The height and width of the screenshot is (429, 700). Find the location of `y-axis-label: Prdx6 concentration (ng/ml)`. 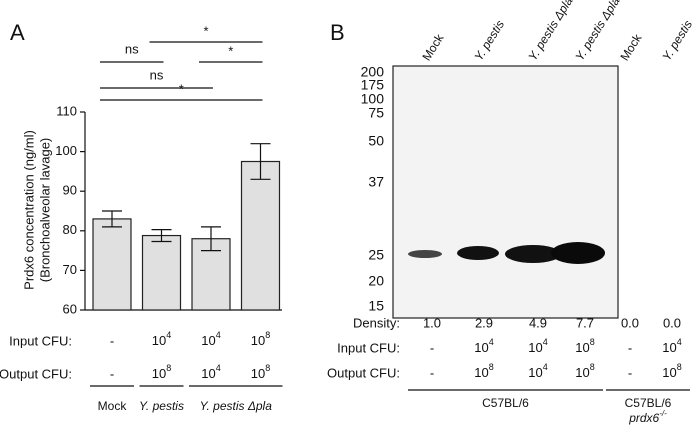

y-axis-label: Prdx6 concentration (ng/ml) is located at coordinates (28, 210).